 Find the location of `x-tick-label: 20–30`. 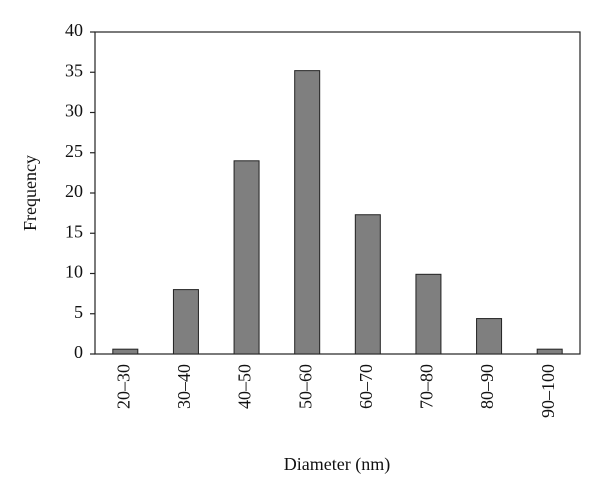

x-tick-label: 20–30 is located at coordinates (123, 386).